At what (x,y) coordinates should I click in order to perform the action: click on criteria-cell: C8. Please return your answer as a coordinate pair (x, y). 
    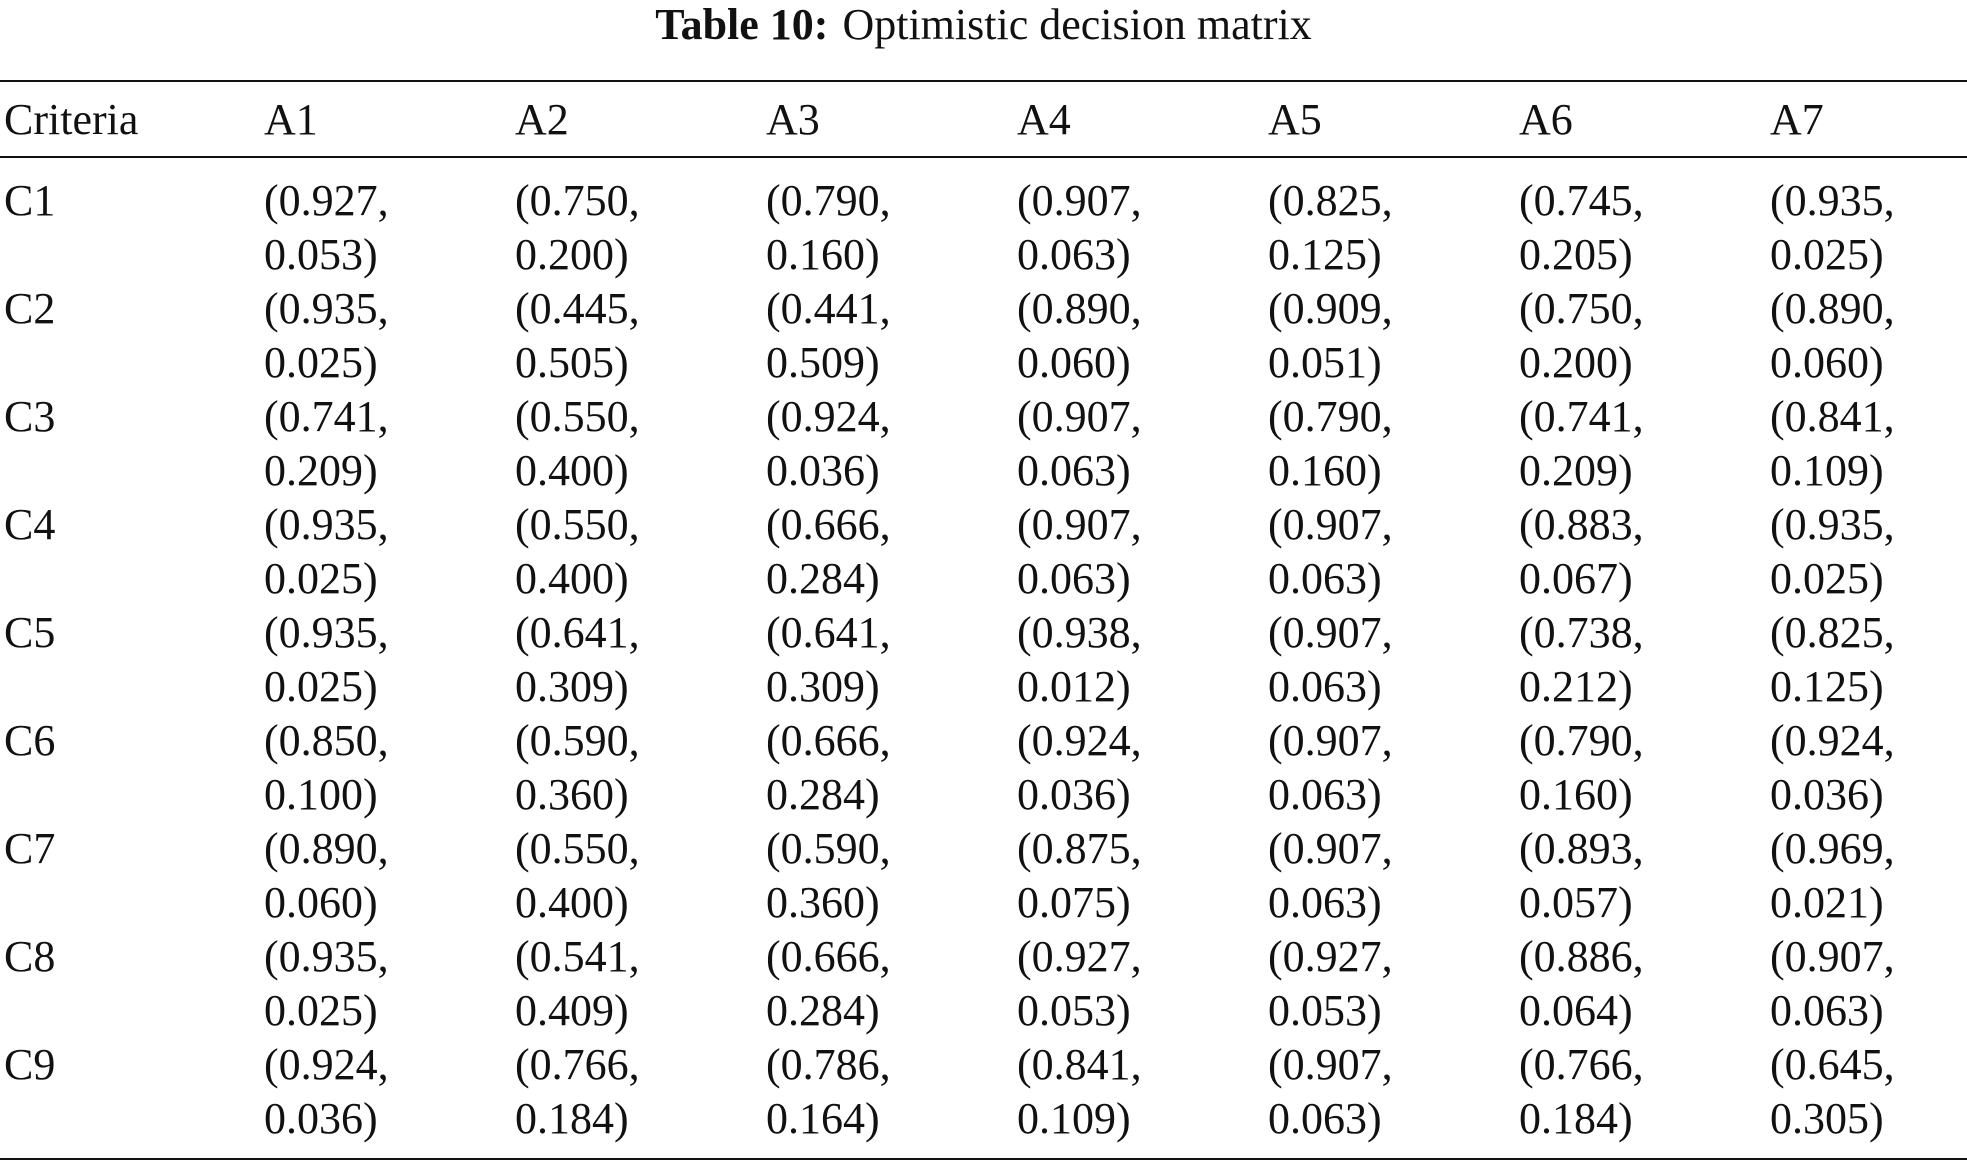
    Looking at the image, I should click on (132, 984).